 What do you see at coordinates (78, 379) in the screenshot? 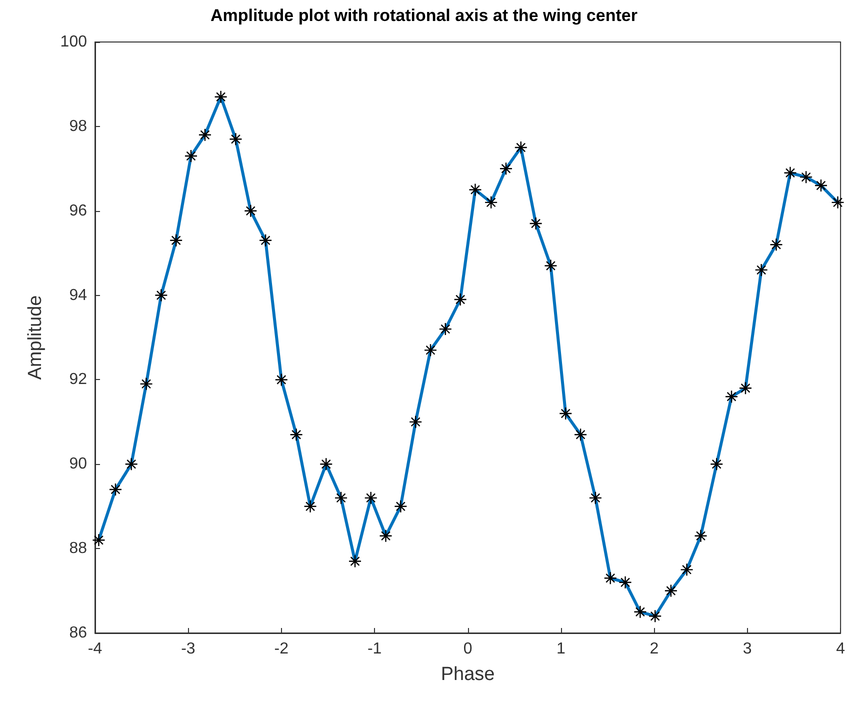
I see `y-tick-label: 92` at bounding box center [78, 379].